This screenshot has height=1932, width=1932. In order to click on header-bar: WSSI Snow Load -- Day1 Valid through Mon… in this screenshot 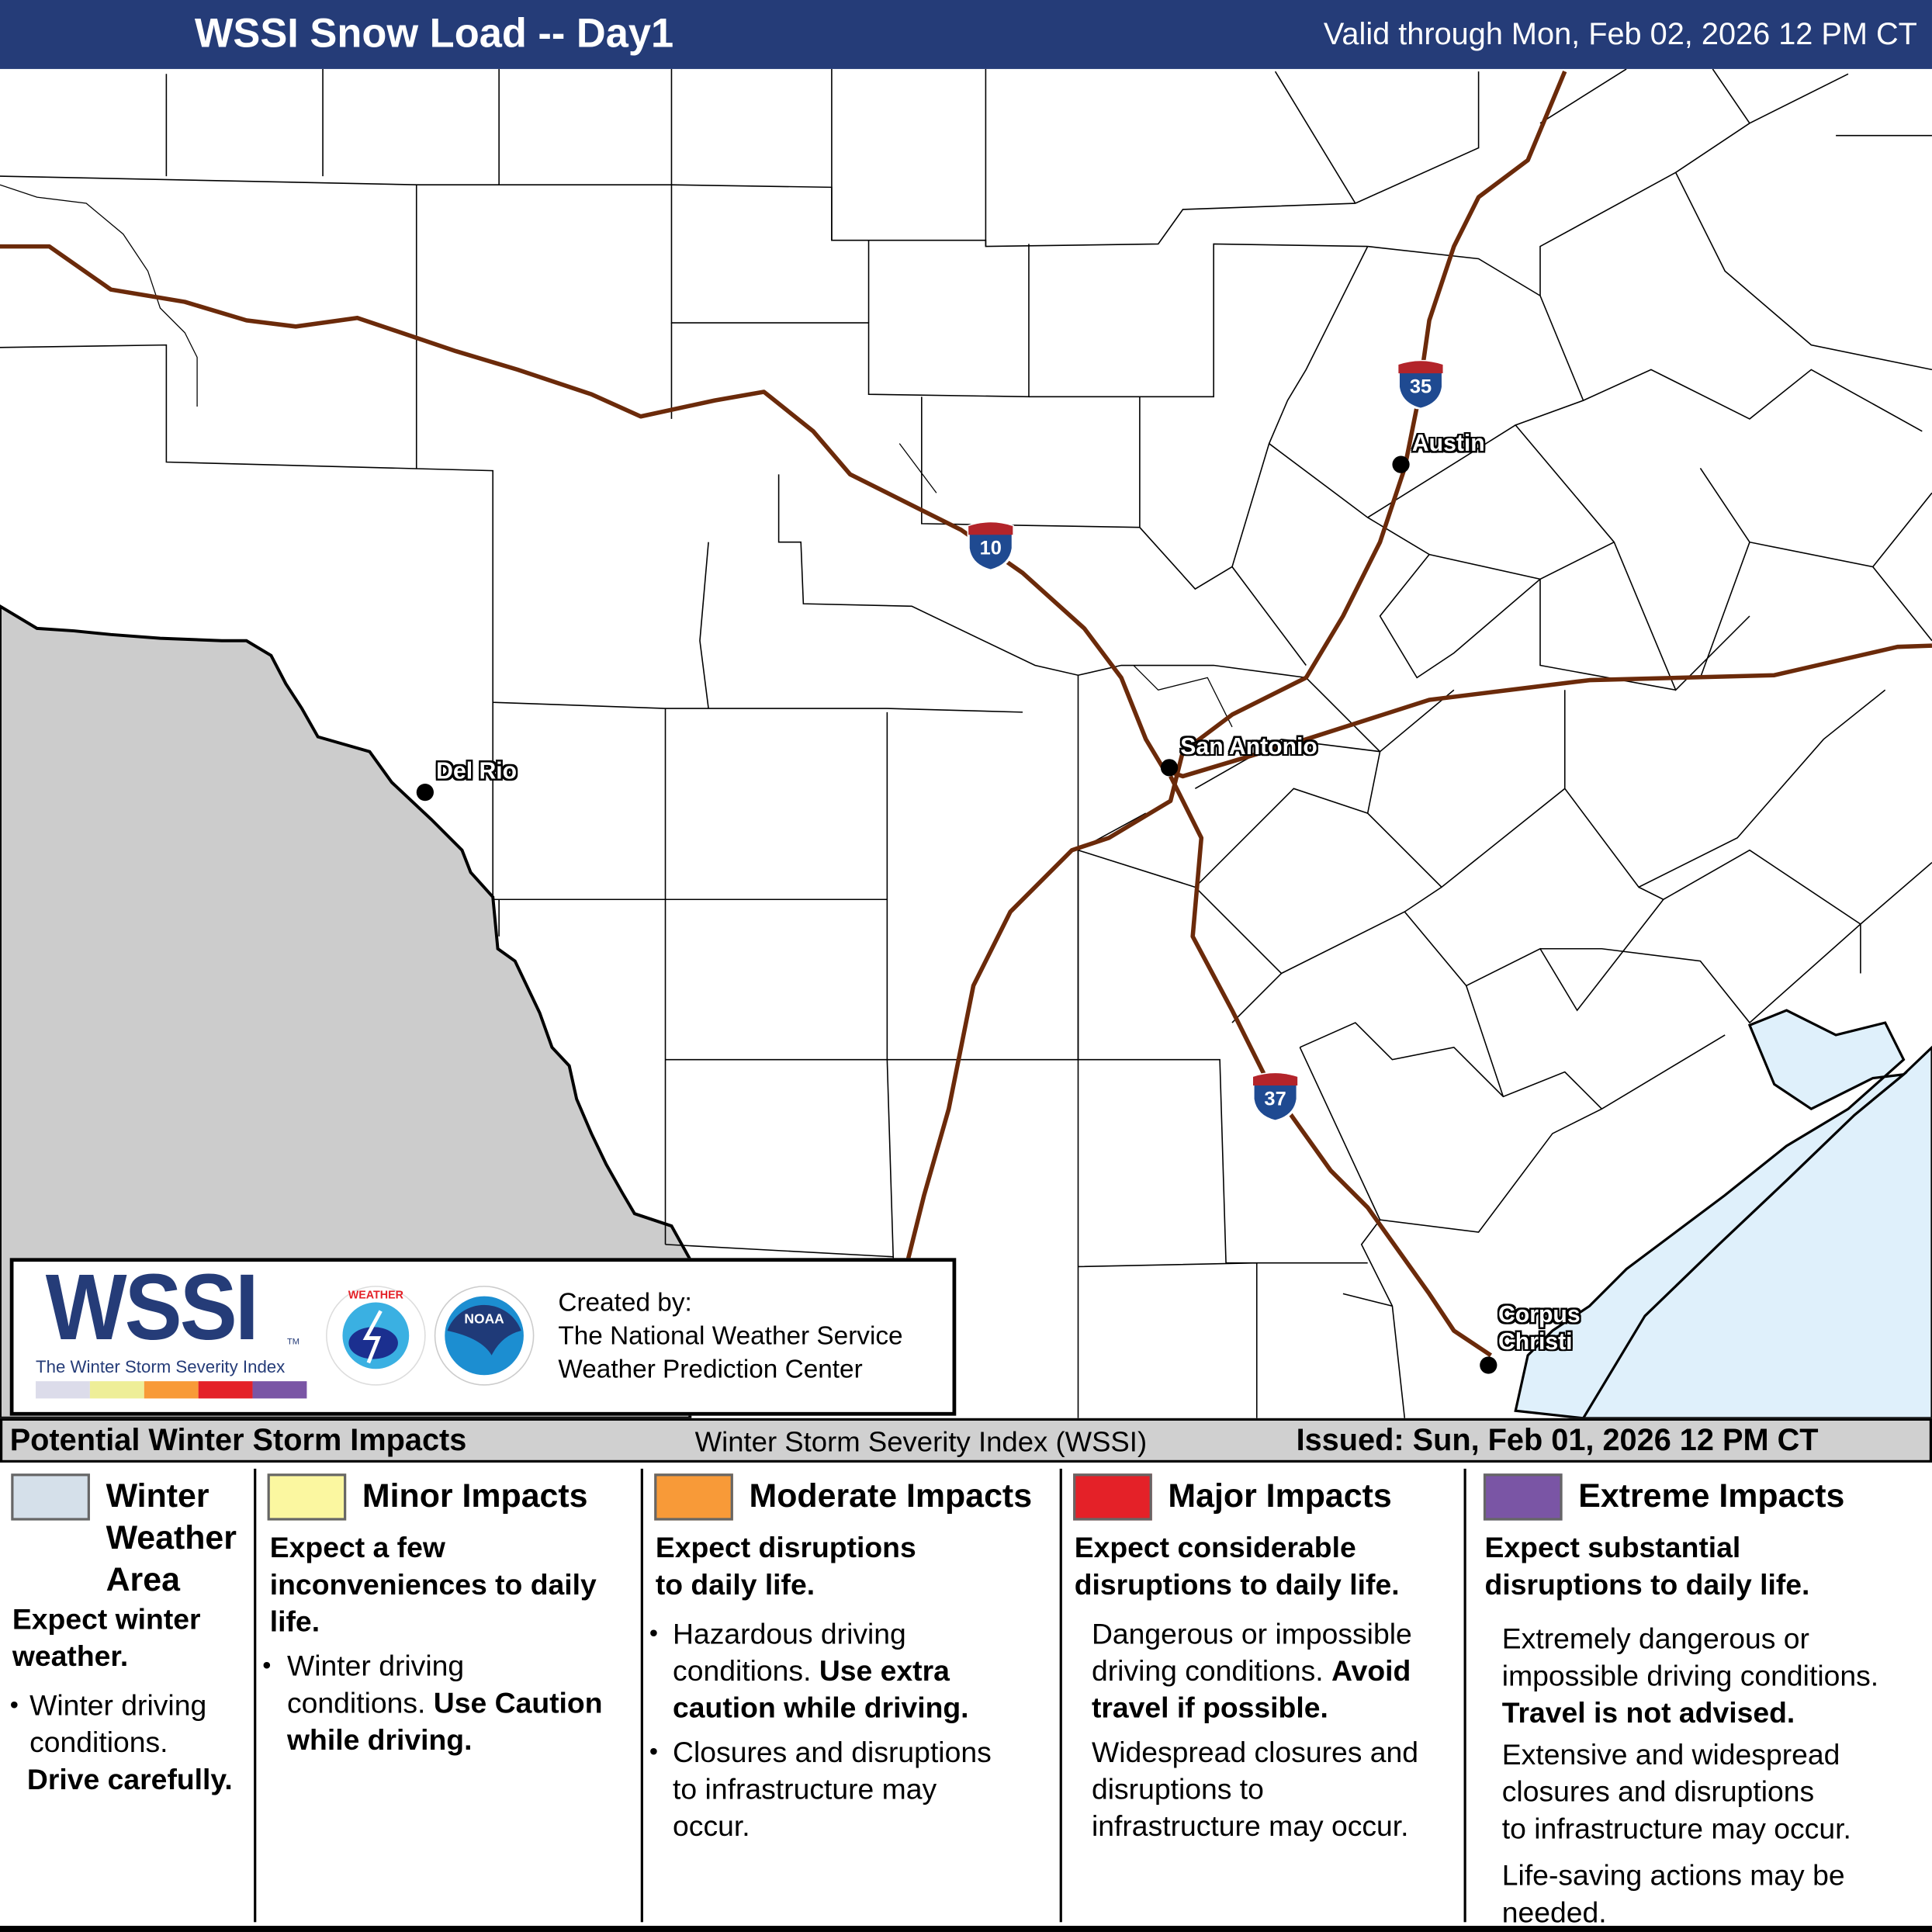, I will do `click(966, 34)`.